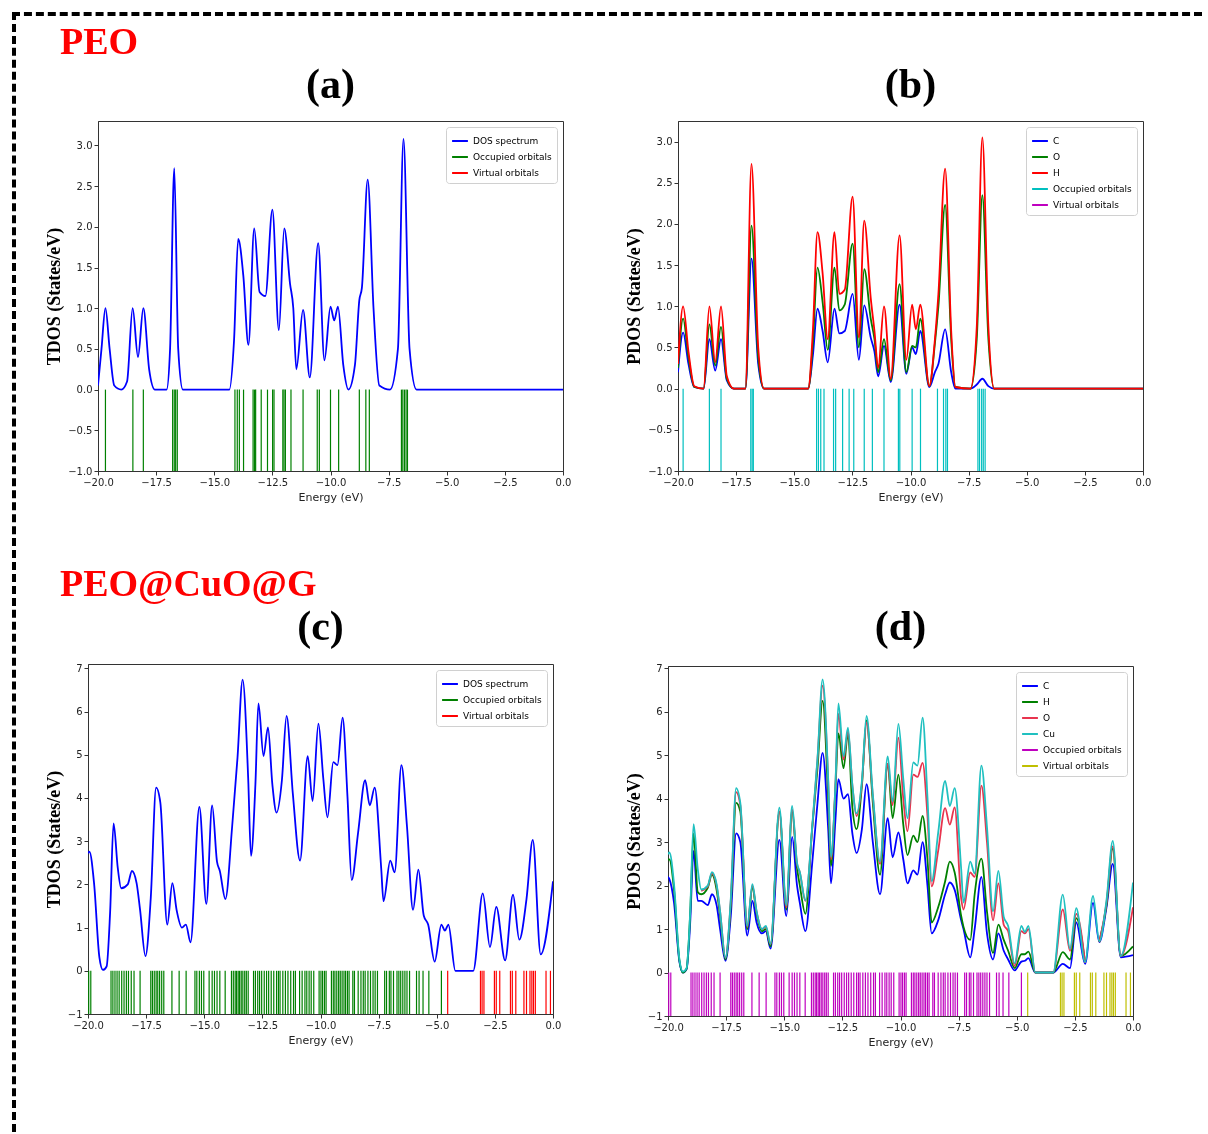 The image size is (1208, 1134). What do you see at coordinates (659, 973) in the screenshot?
I see `y-tick-label: 0` at bounding box center [659, 973].